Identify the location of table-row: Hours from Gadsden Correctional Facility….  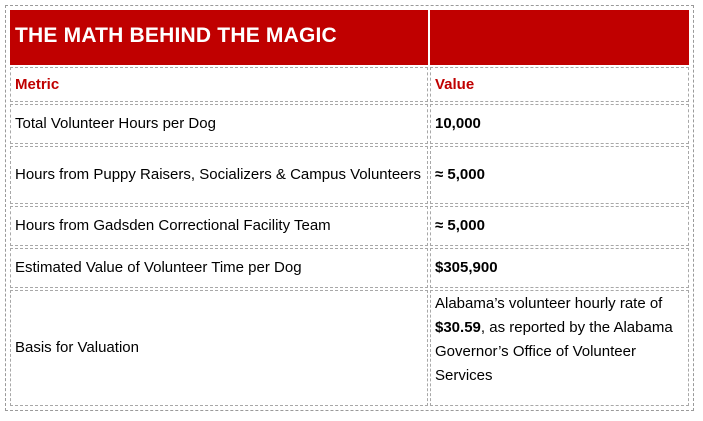
(349, 226).